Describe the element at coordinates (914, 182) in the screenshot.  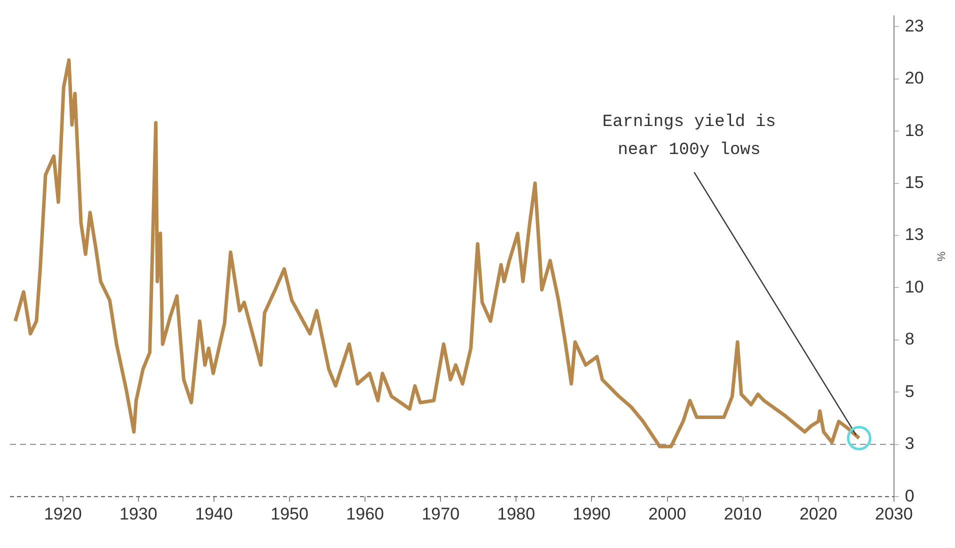
I see `y-tick-label: 15` at that location.